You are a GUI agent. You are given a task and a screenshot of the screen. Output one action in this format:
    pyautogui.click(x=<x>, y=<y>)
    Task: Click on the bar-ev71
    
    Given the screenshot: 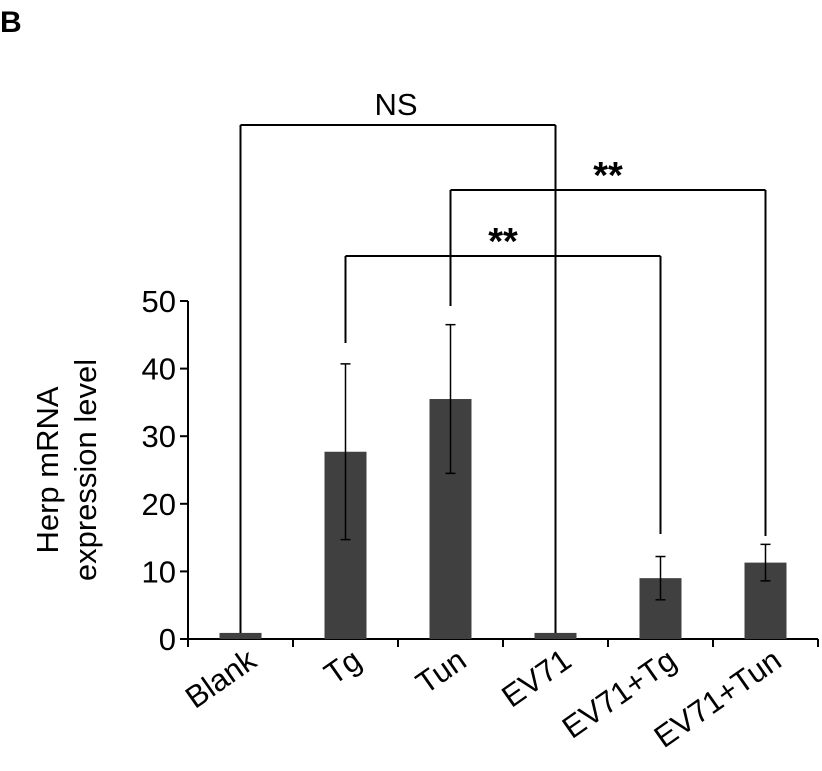 What is the action you would take?
    pyautogui.click(x=555, y=635)
    